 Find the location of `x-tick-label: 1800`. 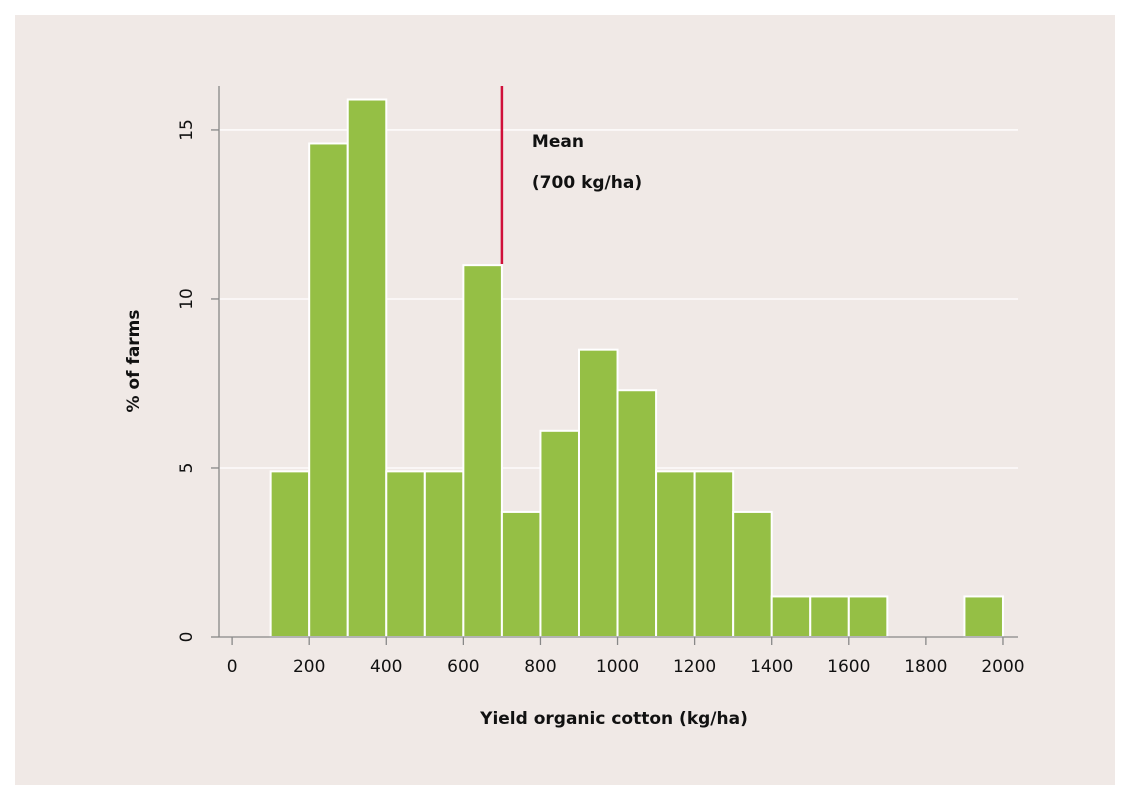

x-tick-label: 1800 is located at coordinates (925, 667).